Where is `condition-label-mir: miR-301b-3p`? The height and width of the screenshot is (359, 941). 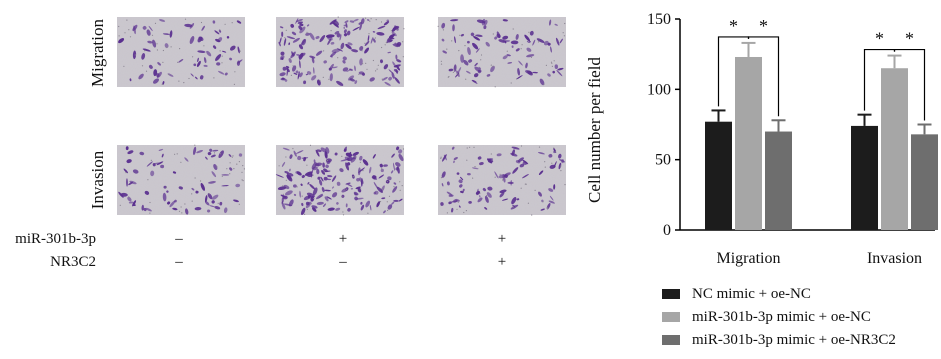
condition-label-mir: miR-301b-3p is located at coordinates (55, 239).